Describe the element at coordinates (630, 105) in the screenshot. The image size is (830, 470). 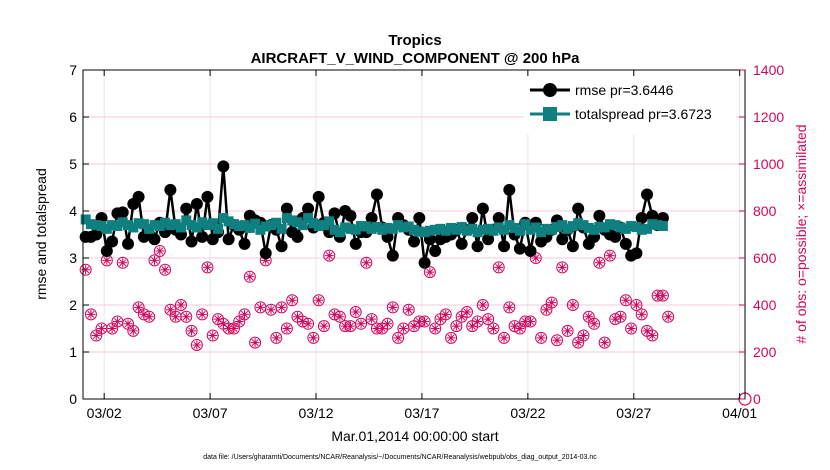
I see `legend: rmse pr=3.6446 totalspread pr=3.6723` at that location.